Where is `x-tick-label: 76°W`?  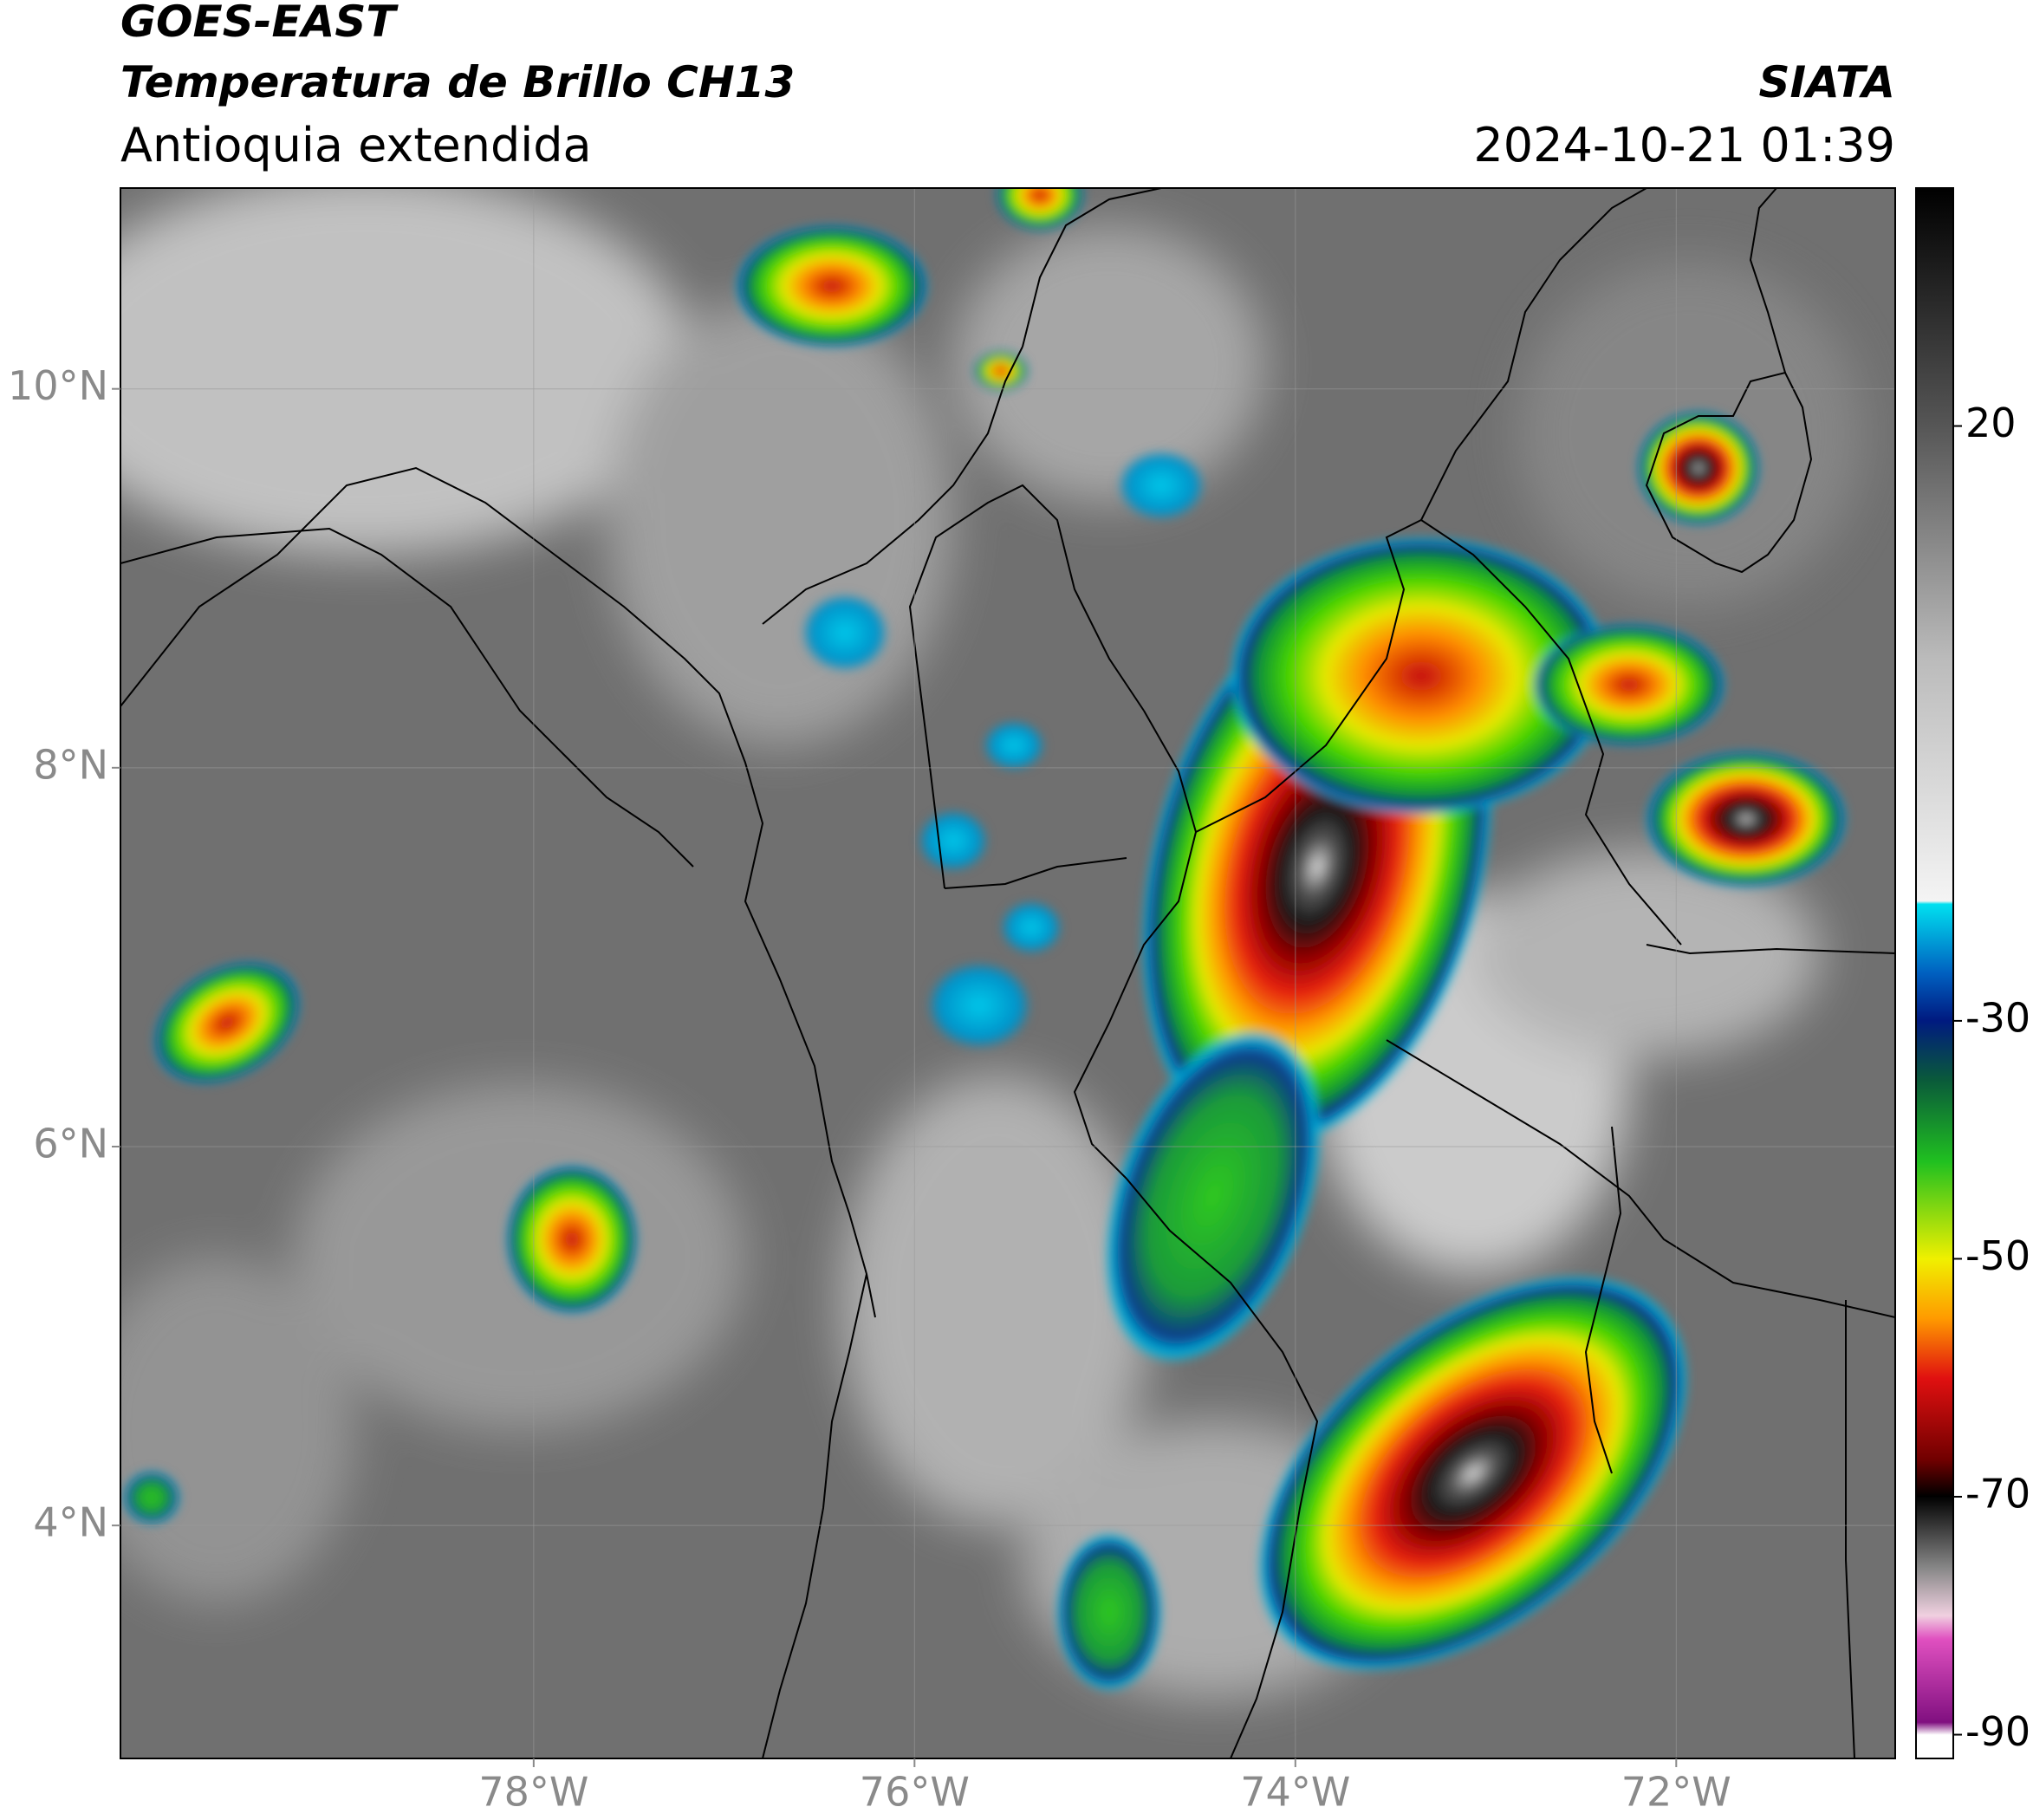
x-tick-label: 76°W is located at coordinates (915, 1792).